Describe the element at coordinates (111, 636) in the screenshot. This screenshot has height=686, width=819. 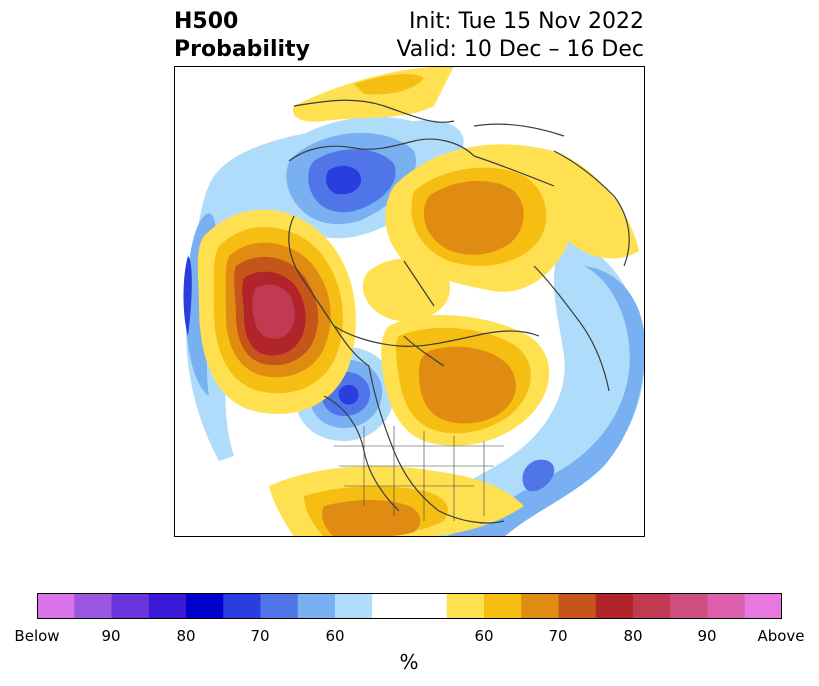
I see `colorbar-tick-90-below: 90` at that location.